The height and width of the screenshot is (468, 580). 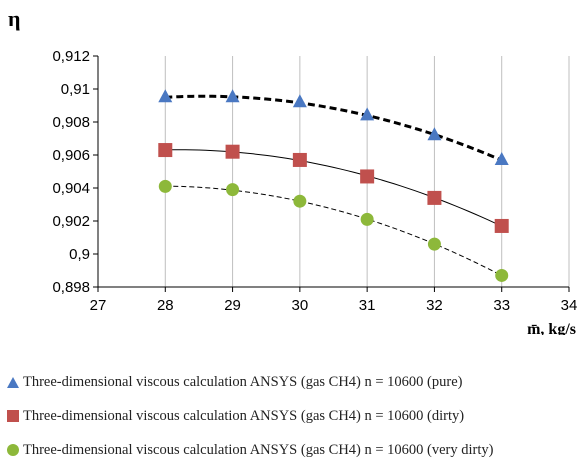 What do you see at coordinates (71, 188) in the screenshot?
I see `y-tick-label: 0,904` at bounding box center [71, 188].